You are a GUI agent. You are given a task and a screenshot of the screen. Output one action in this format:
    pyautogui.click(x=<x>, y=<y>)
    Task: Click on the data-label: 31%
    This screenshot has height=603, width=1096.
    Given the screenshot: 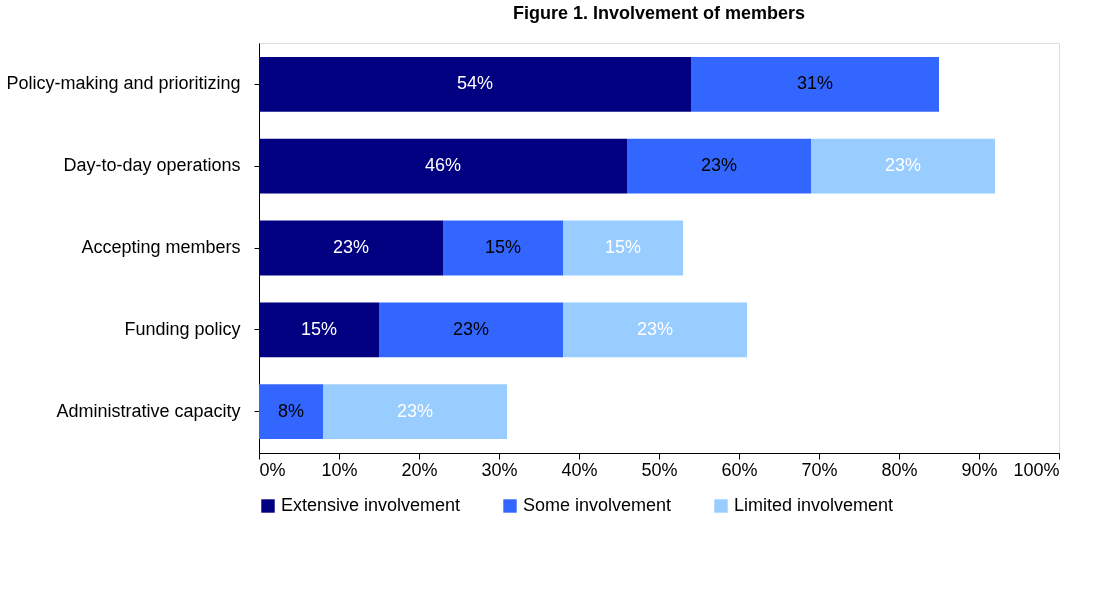 What is the action you would take?
    pyautogui.click(x=815, y=83)
    